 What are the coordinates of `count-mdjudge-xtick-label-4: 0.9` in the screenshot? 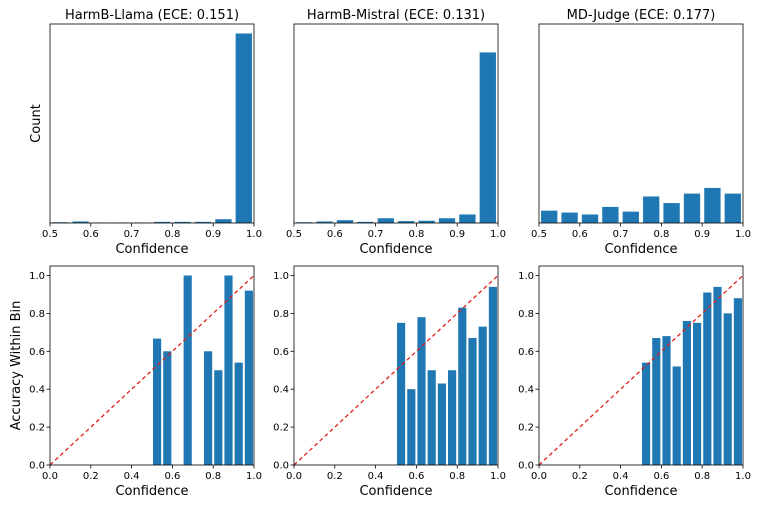 It's located at (702, 234).